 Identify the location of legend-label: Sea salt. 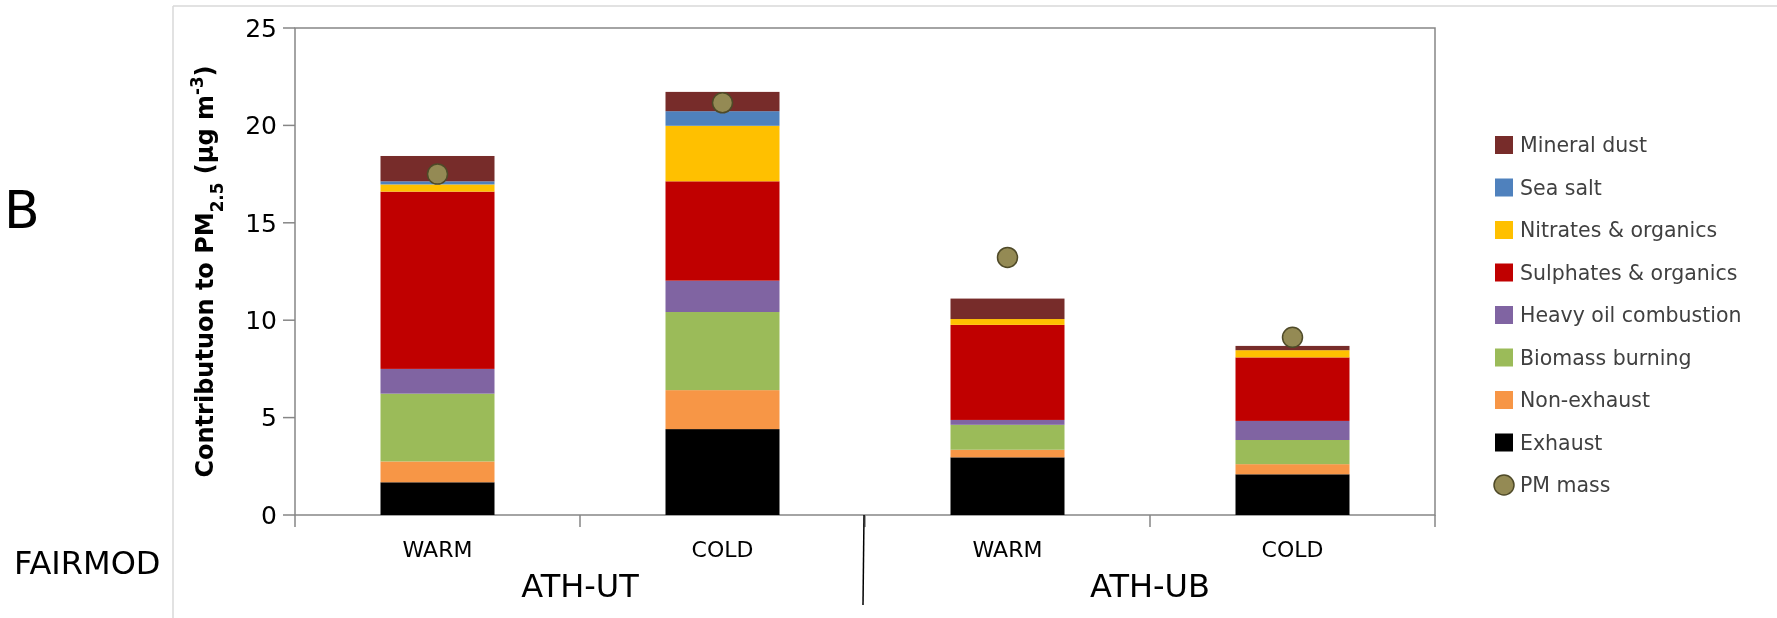
(1561, 187).